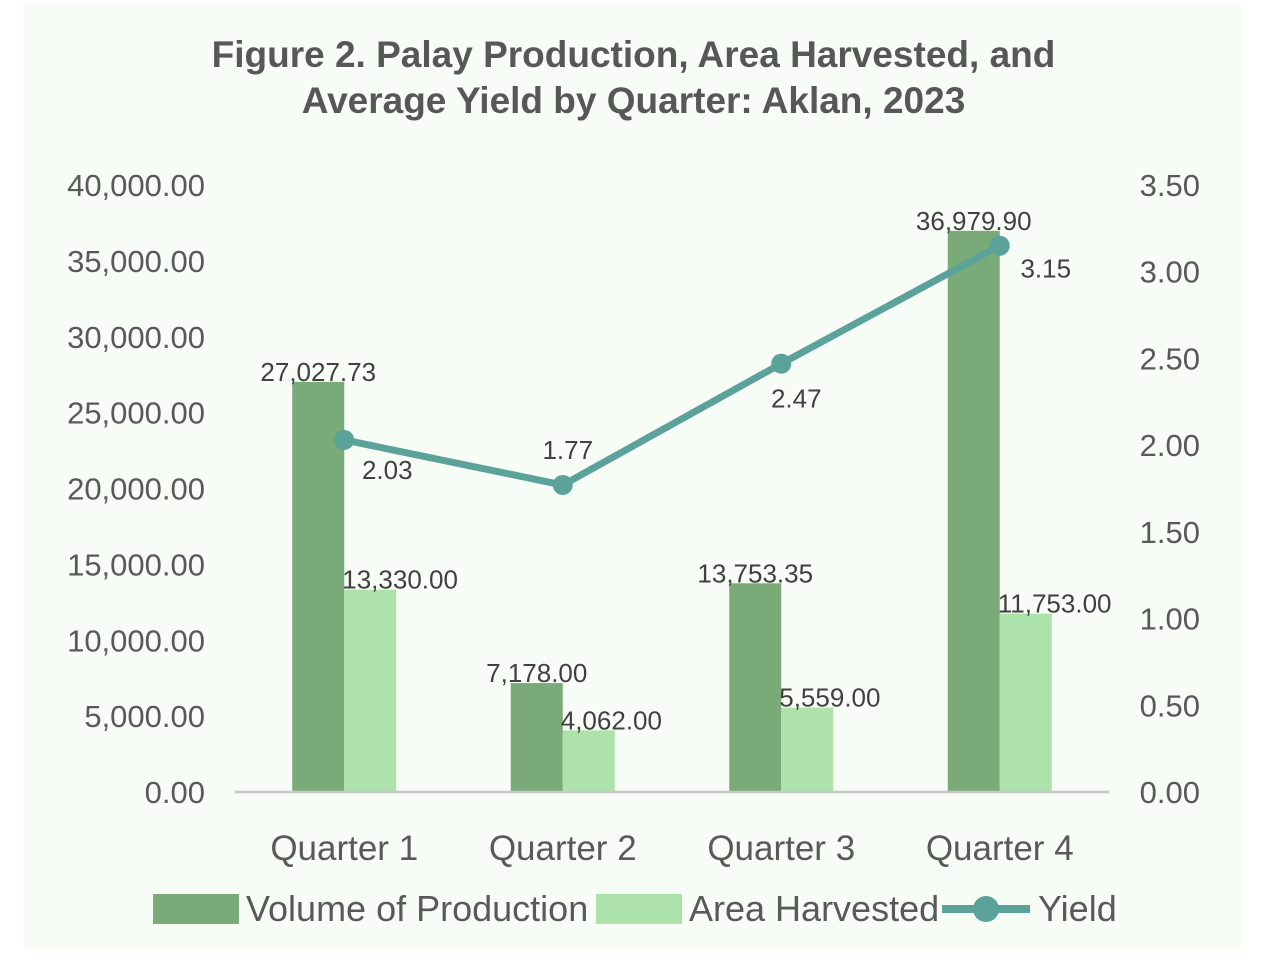 The image size is (1267, 972). What do you see at coordinates (567, 450) in the screenshot?
I see `data-label-yield: 1.77` at bounding box center [567, 450].